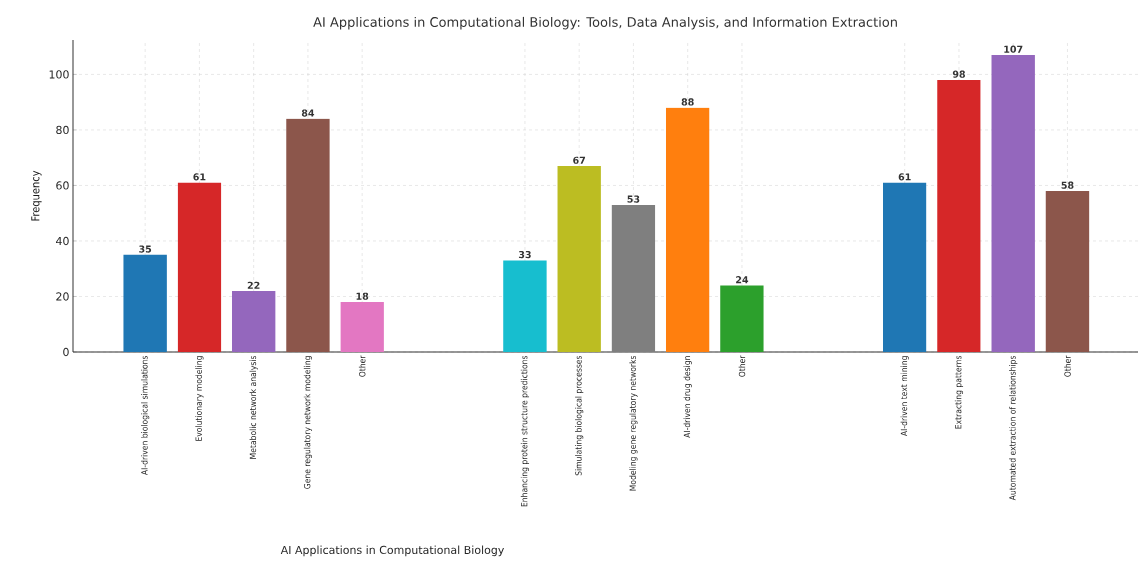 This screenshot has width=1140, height=565. What do you see at coordinates (62, 241) in the screenshot?
I see `y-tick-label: 40` at bounding box center [62, 241].